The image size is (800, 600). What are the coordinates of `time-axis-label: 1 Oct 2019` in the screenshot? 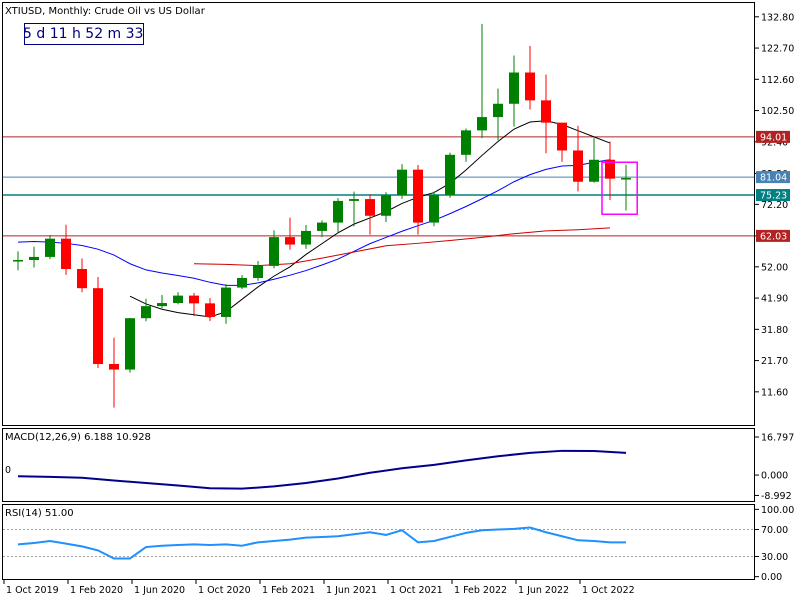 It's located at (32, 590).